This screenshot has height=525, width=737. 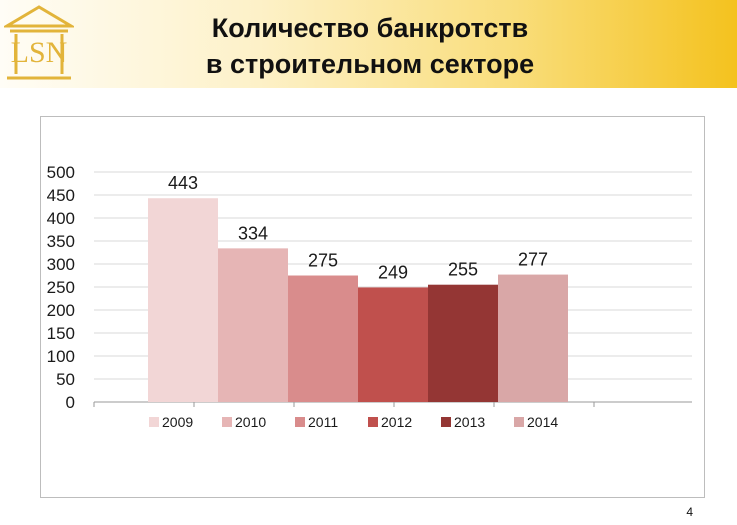 What do you see at coordinates (61, 310) in the screenshot?
I see `y-tick-label: 200` at bounding box center [61, 310].